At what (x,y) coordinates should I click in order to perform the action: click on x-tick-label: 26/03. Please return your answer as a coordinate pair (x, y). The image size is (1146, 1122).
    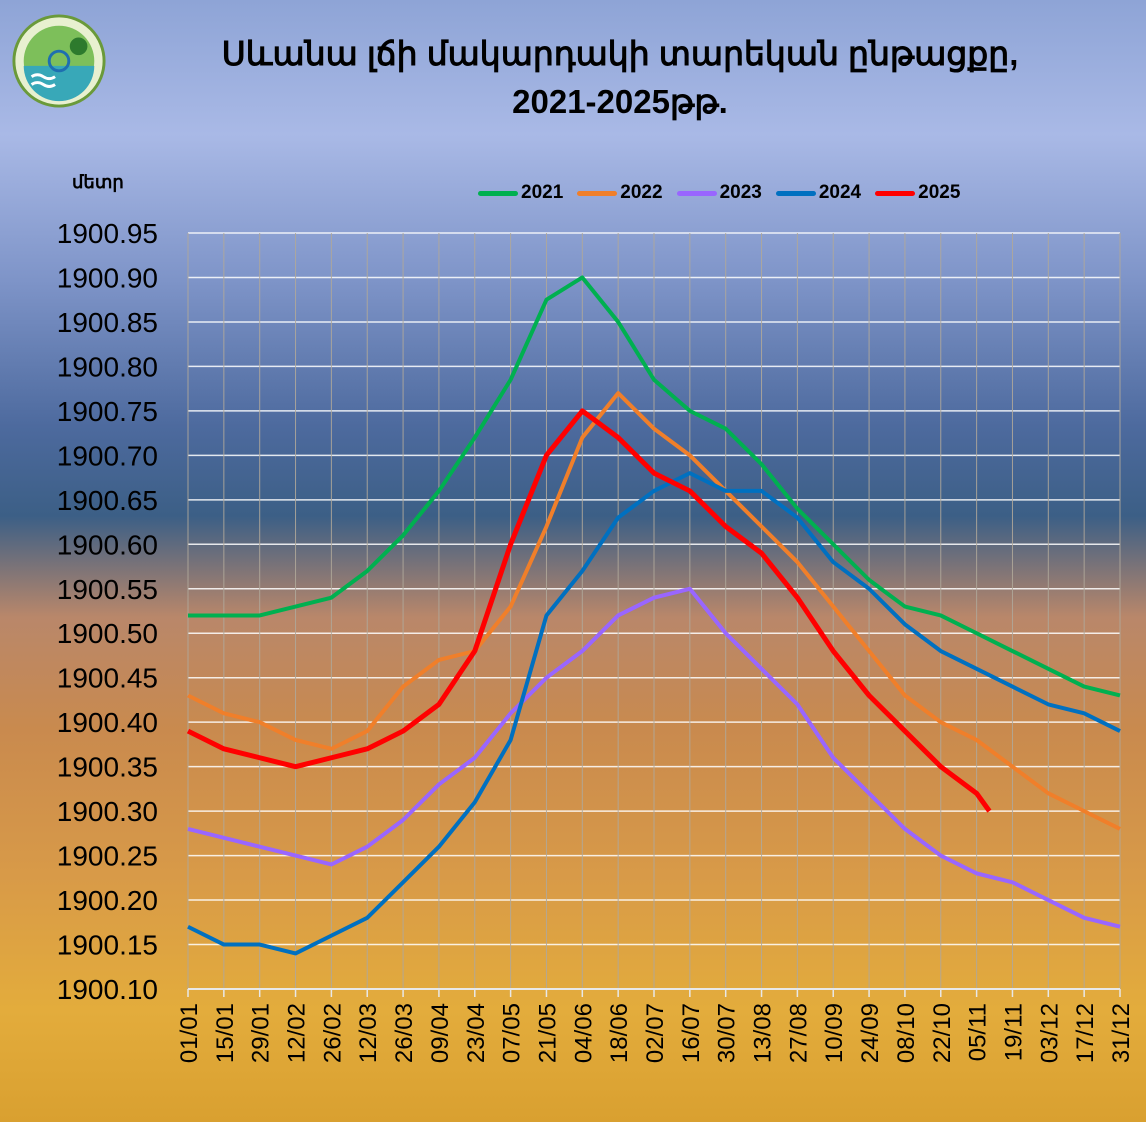
    Looking at the image, I should click on (404, 1033).